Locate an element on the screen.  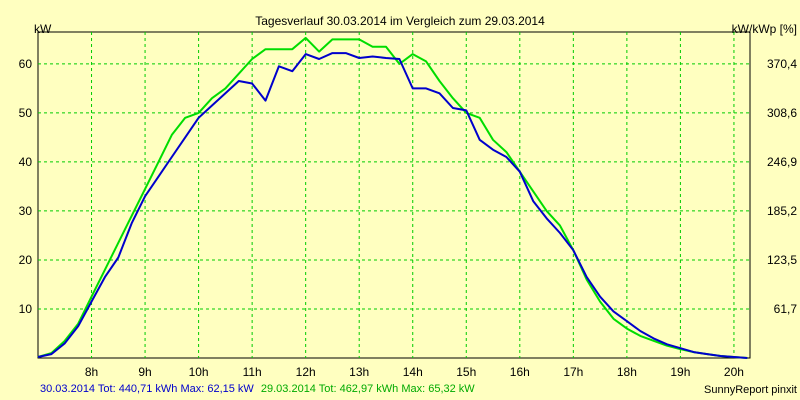
y-tick-label-left: 10 is located at coordinates (26, 309).